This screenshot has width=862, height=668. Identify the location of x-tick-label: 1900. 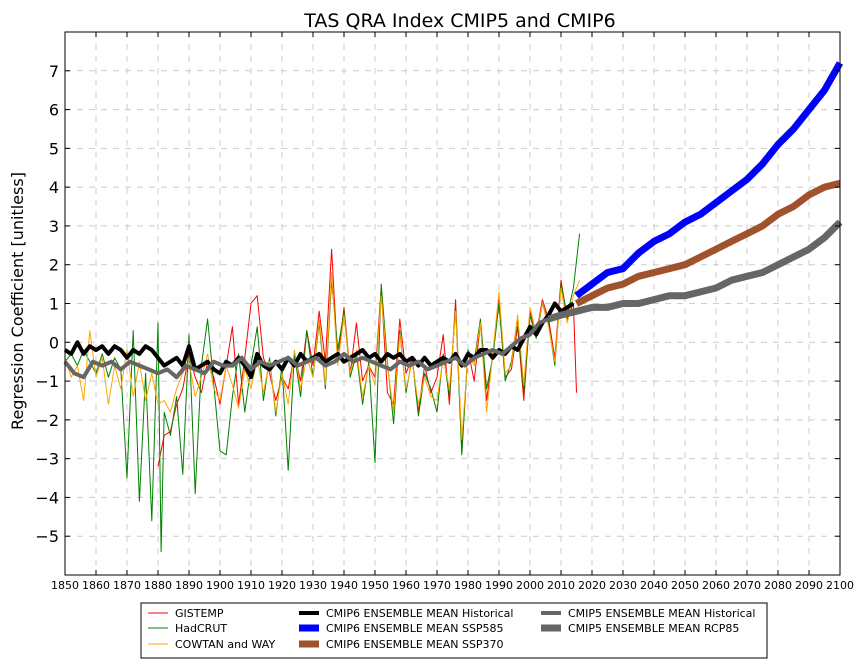
(220, 585).